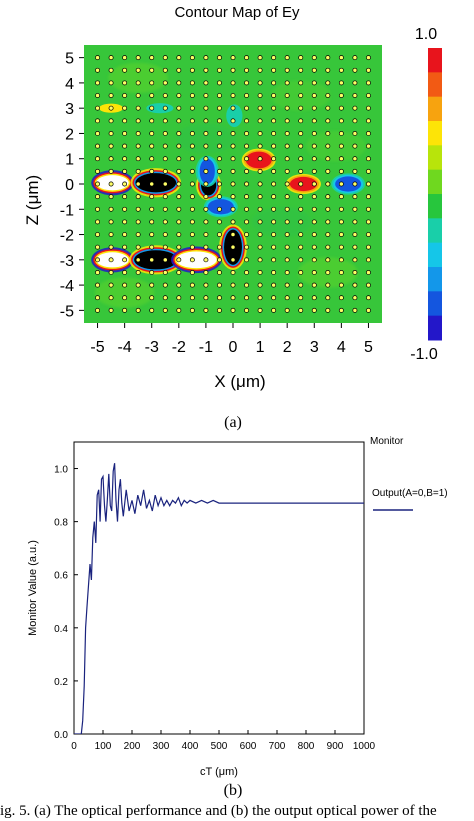 The image size is (474, 821). I want to click on x-tick-label: 400, so click(190, 746).